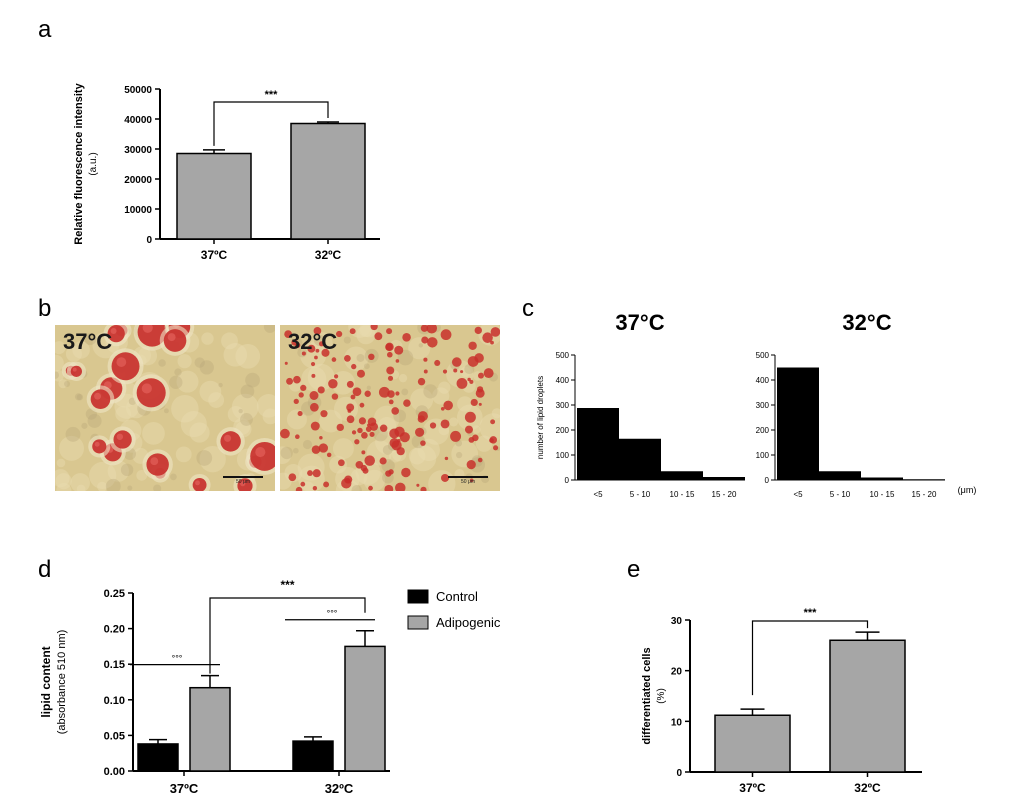 This screenshot has width=1012, height=804. What do you see at coordinates (634, 569) in the screenshot?
I see `panel-letter-e: e` at bounding box center [634, 569].